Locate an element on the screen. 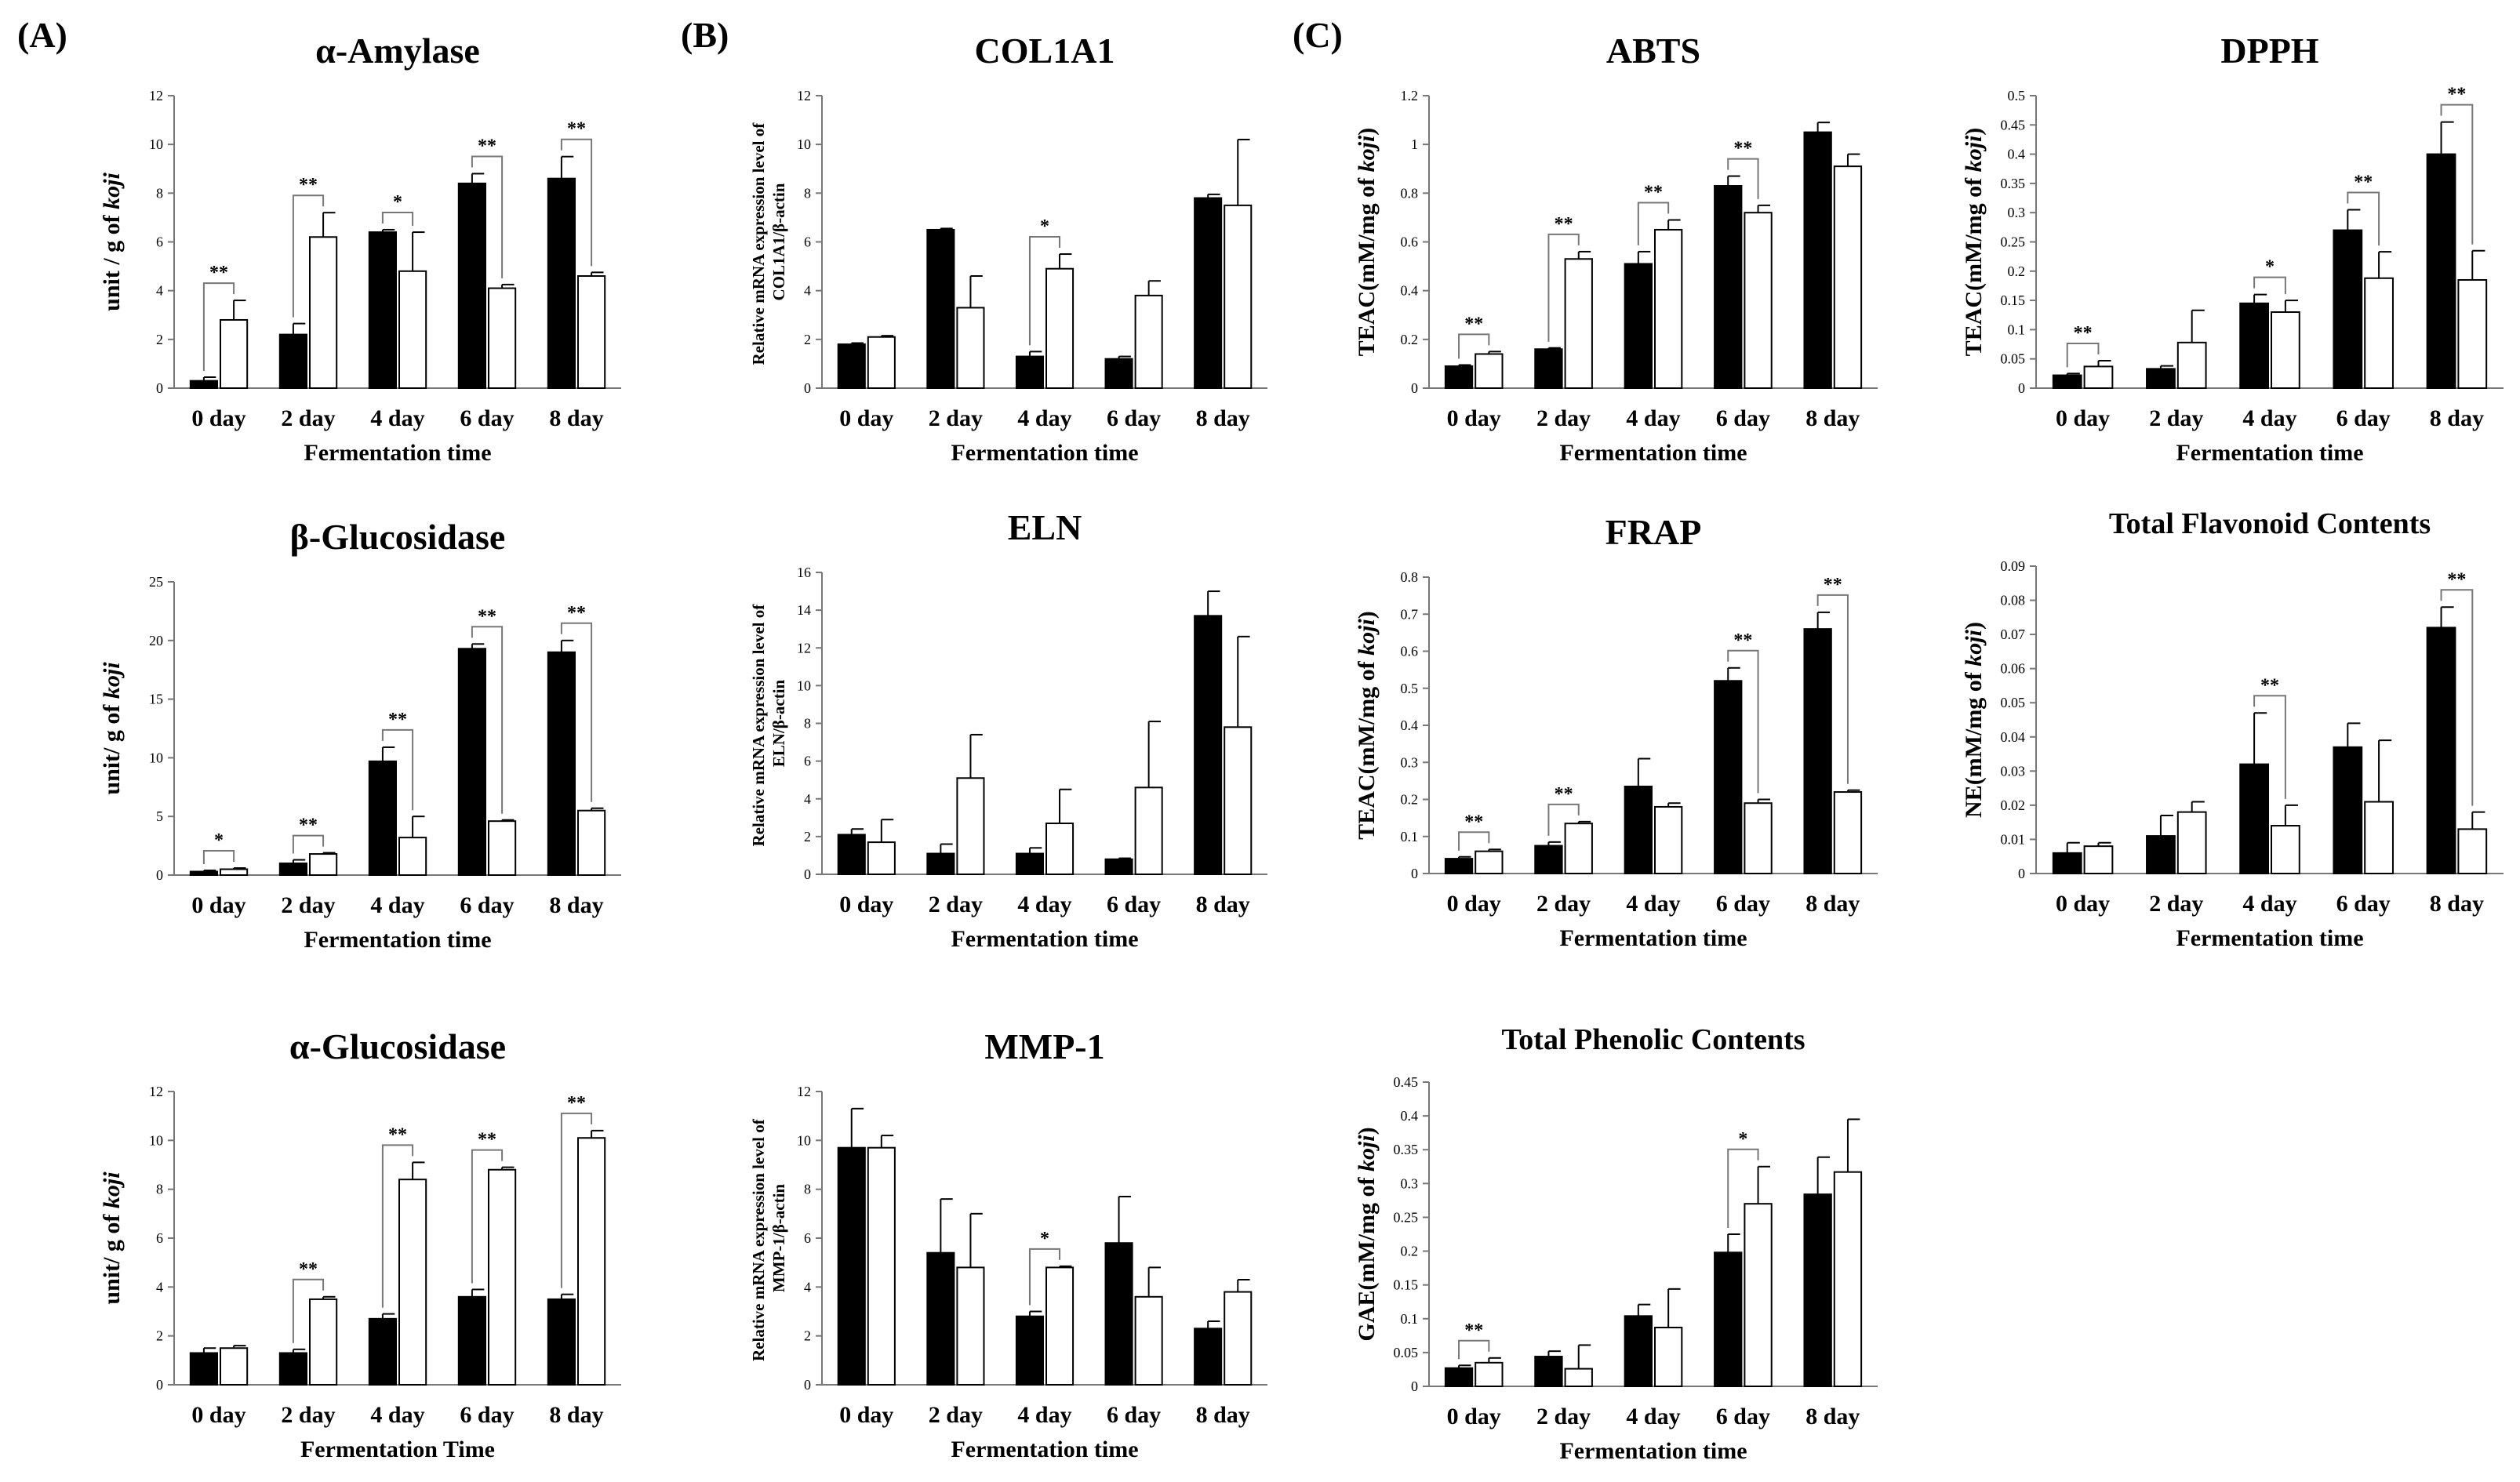 The image size is (2520, 1482). y-tick-label: 0.08 is located at coordinates (2013, 600).